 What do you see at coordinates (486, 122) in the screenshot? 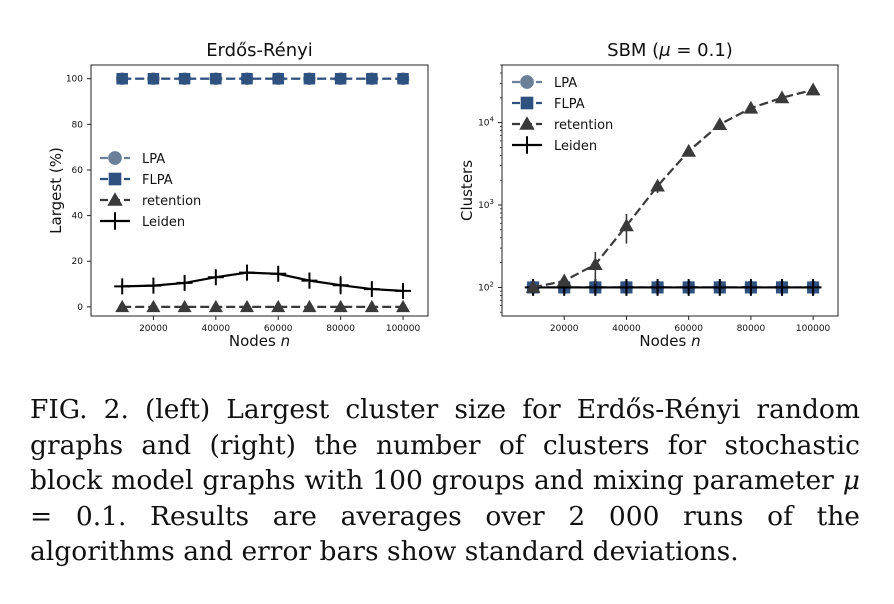
I see `y-tick-label: 10⁴` at bounding box center [486, 122].